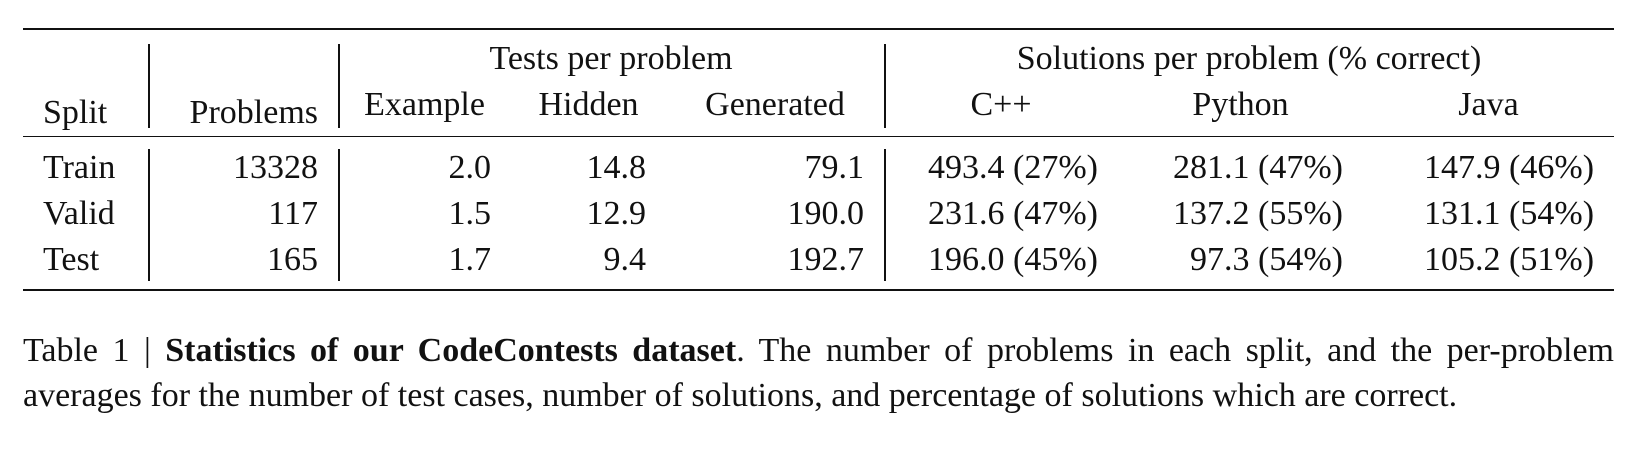 The height and width of the screenshot is (470, 1644). What do you see at coordinates (834, 167) in the screenshot?
I see `table-cell: 79.1` at bounding box center [834, 167].